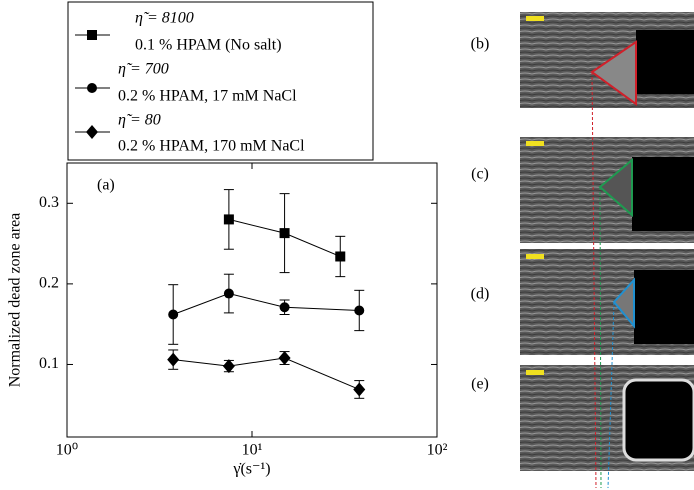  Describe the element at coordinates (211, 146) in the screenshot. I see `legend-detail: 0.2 % HPAM, 170 mM NaCl` at that location.